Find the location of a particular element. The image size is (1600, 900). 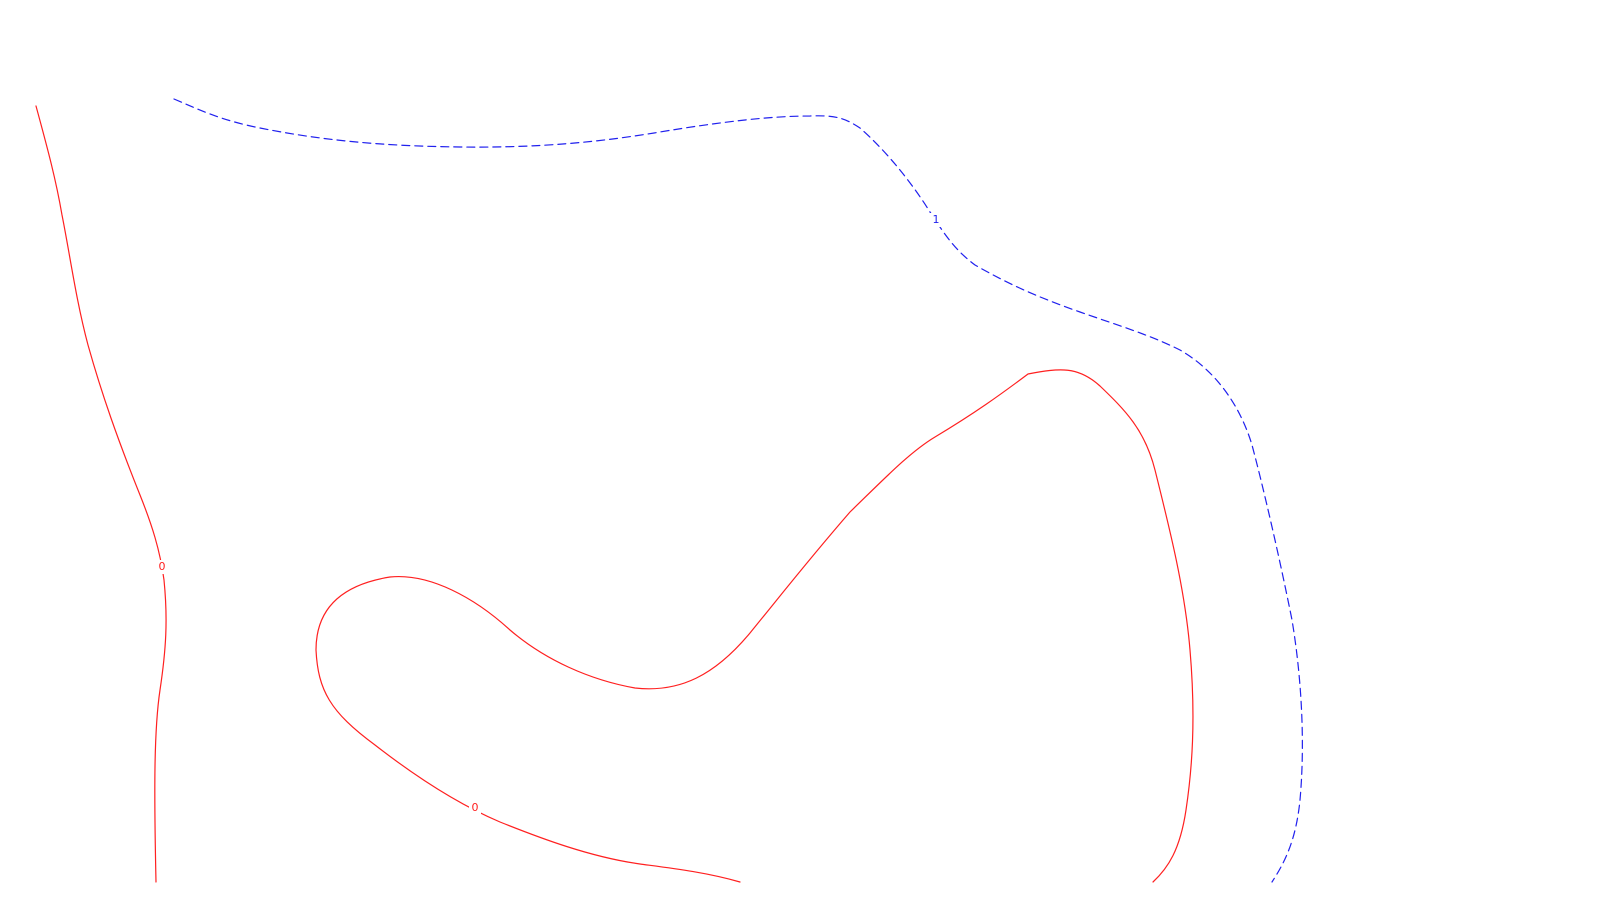

contour-label-level-0-left: 0 is located at coordinates (162, 566).